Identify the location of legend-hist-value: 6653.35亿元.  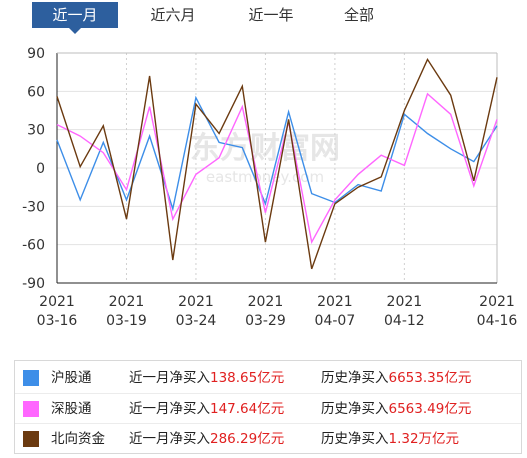
(430, 378).